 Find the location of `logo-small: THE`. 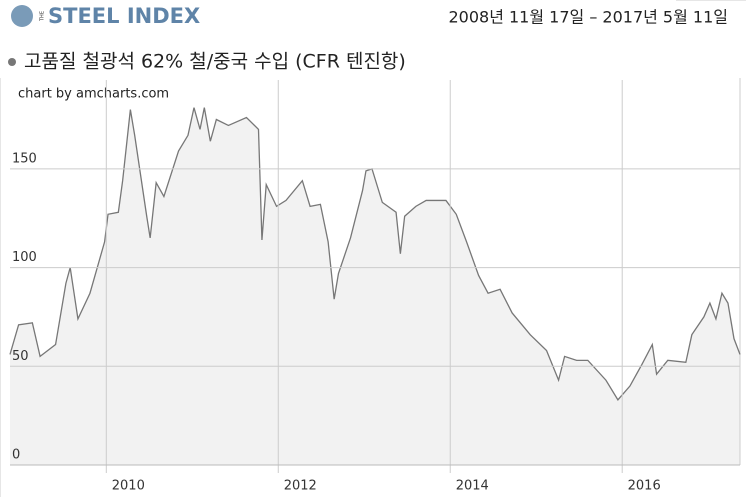

logo-small: THE is located at coordinates (43, 16).